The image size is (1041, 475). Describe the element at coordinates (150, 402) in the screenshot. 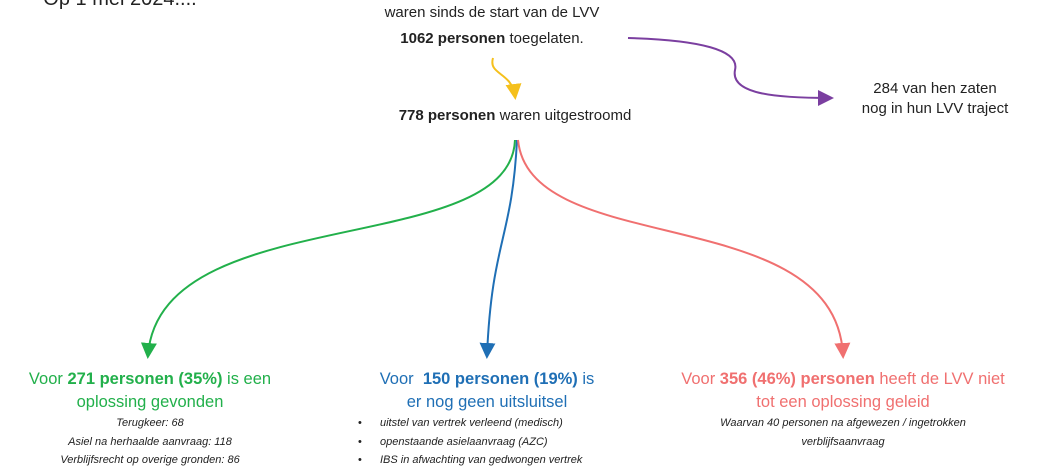

I see `solution-line2: oplossing gevonden` at that location.